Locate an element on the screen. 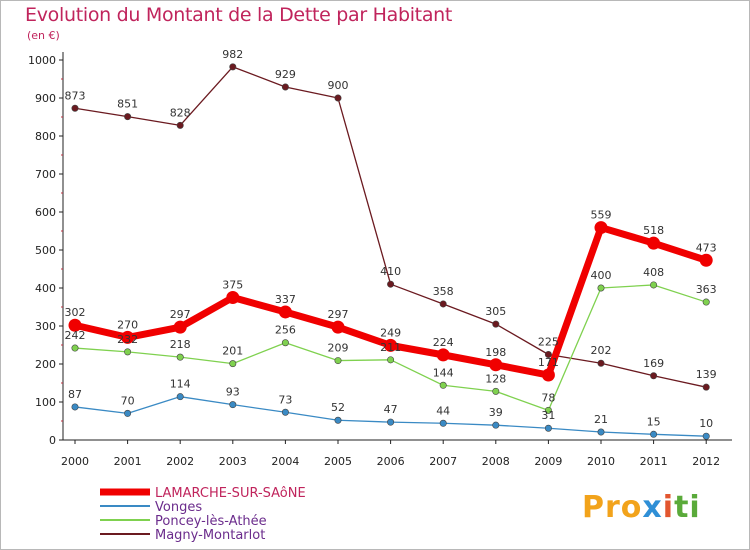 This screenshot has height=550, width=750. data-label: 73 is located at coordinates (285, 399).